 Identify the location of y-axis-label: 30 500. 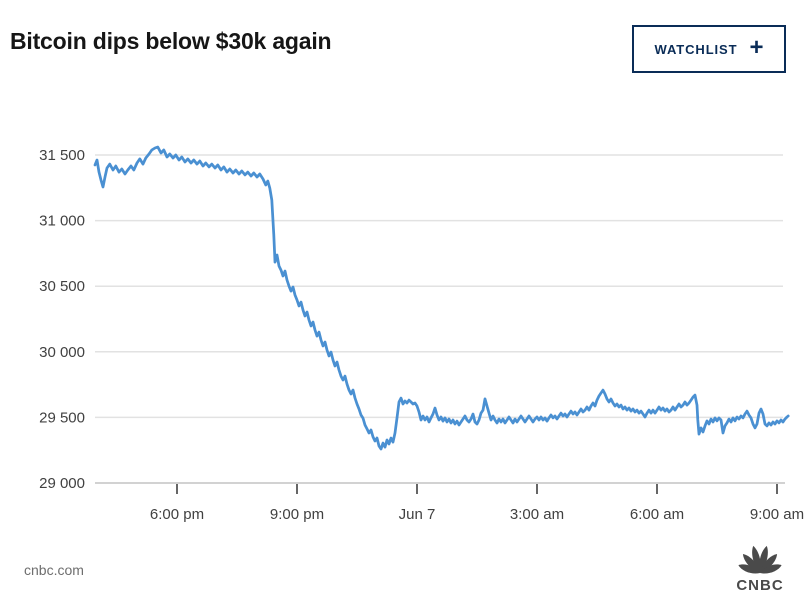
(62, 286).